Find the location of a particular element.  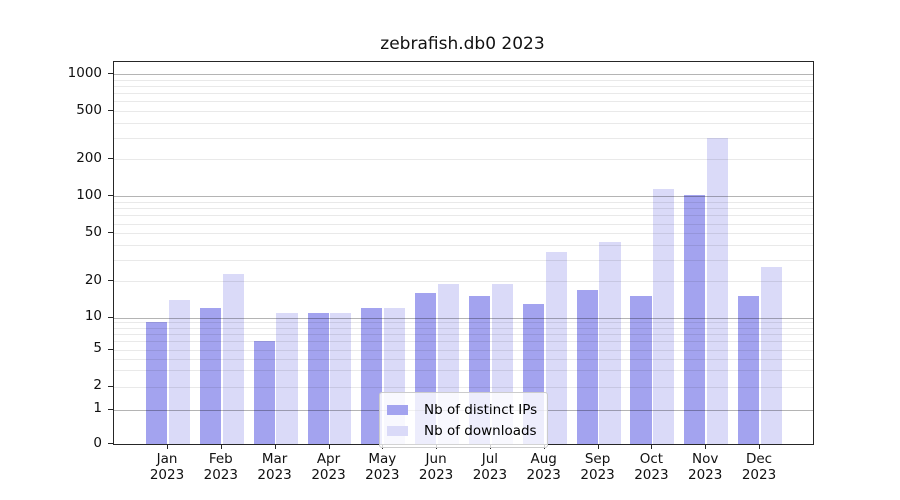

x-tick-label-line: May is located at coordinates (382, 459).